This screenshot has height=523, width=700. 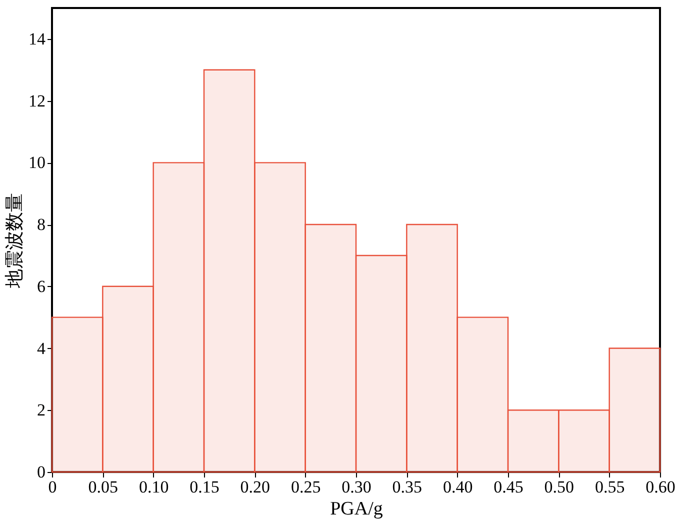 What do you see at coordinates (609, 487) in the screenshot?
I see `x-tick-label: 0.55` at bounding box center [609, 487].